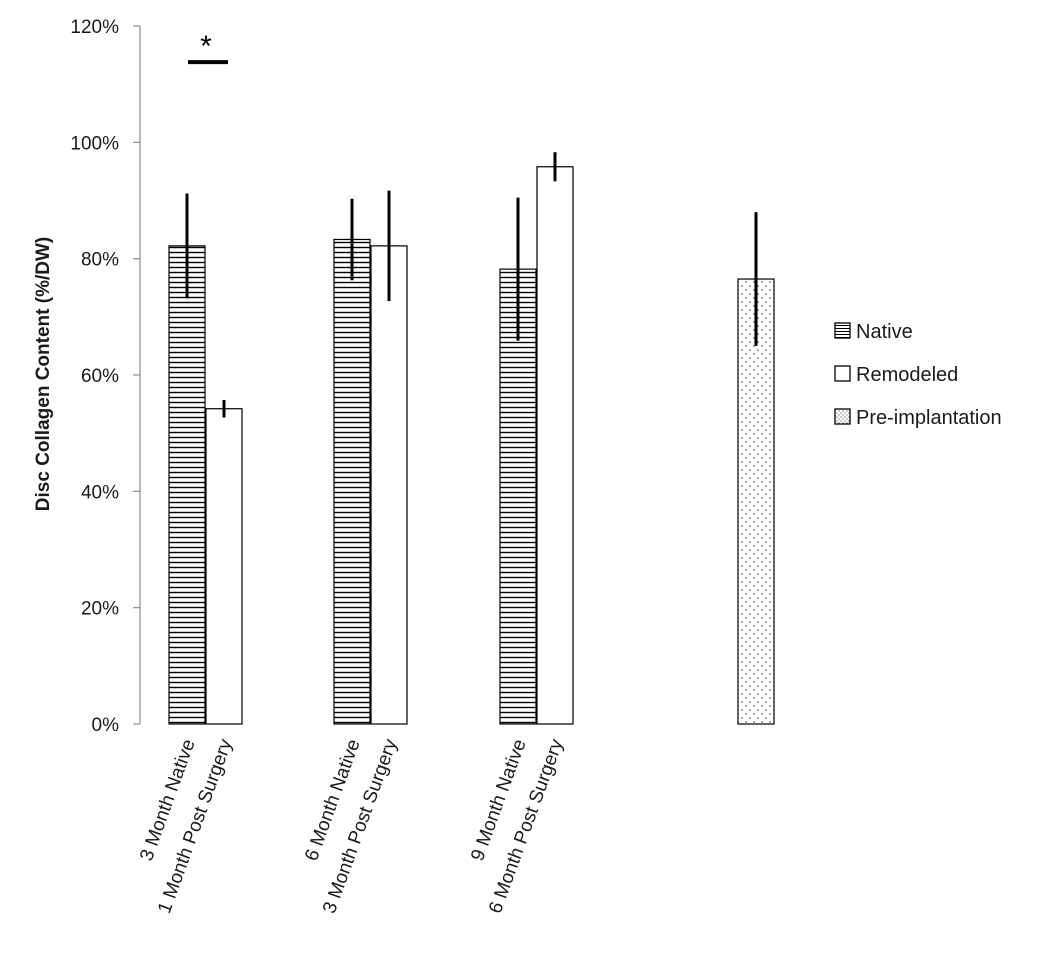  I want to click on y-tick-label: 40%, so click(100, 492).